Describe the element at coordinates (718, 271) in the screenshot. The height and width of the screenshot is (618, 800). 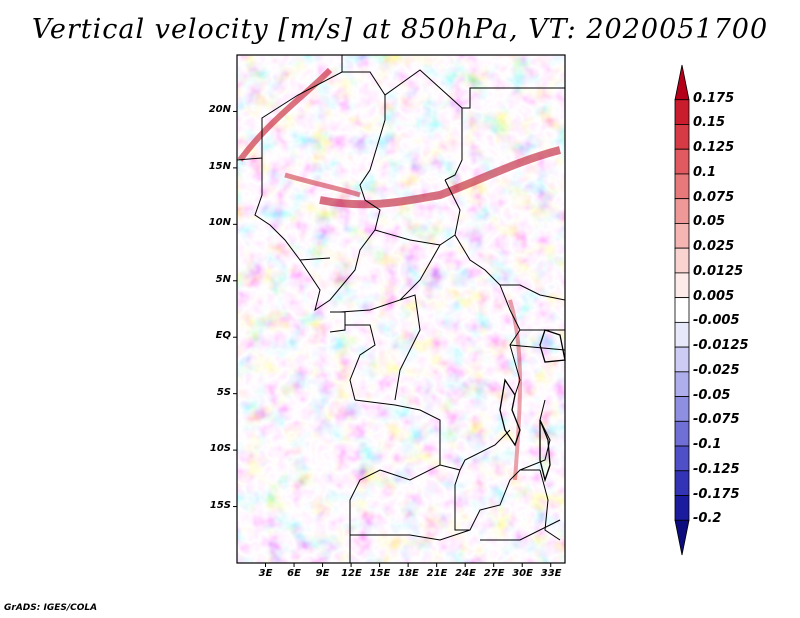
I see `colorbar-label: 0.0125` at that location.